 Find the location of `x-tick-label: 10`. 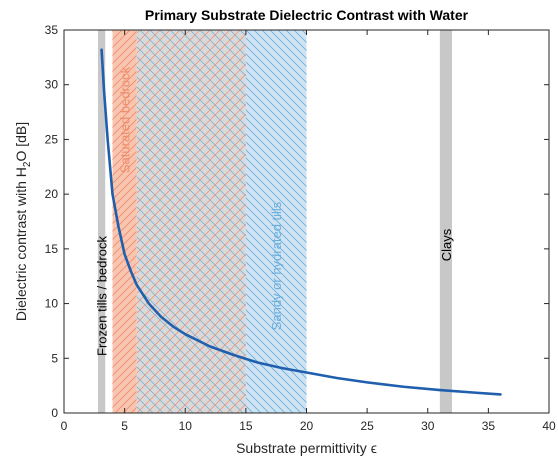

x-tick-label: 10 is located at coordinates (186, 426).